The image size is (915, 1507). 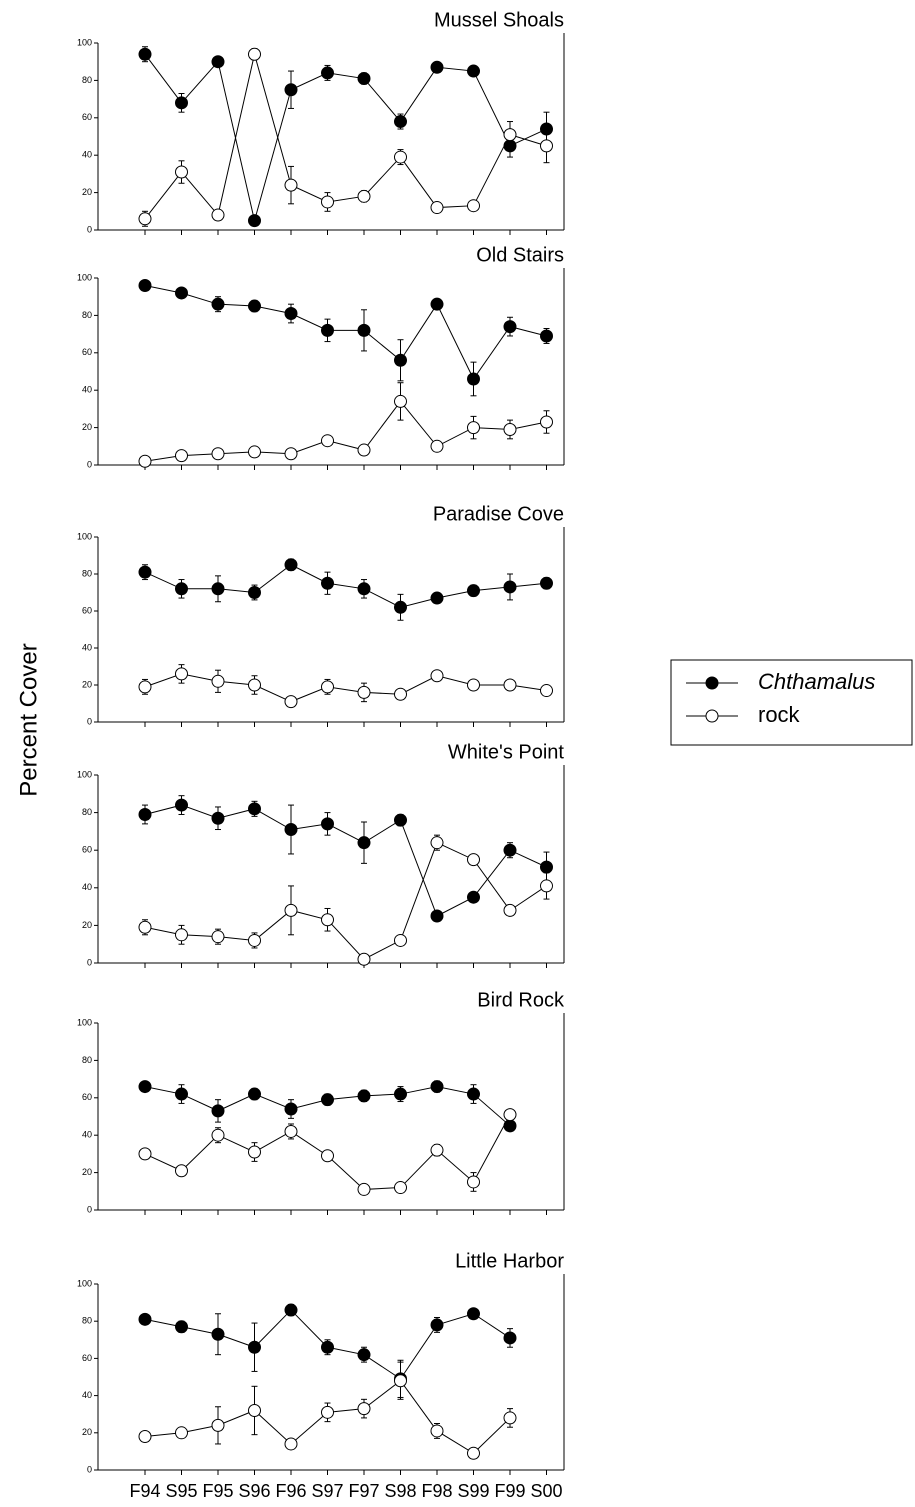 I want to click on x-tick-label: S98, so click(x=400, y=1491).